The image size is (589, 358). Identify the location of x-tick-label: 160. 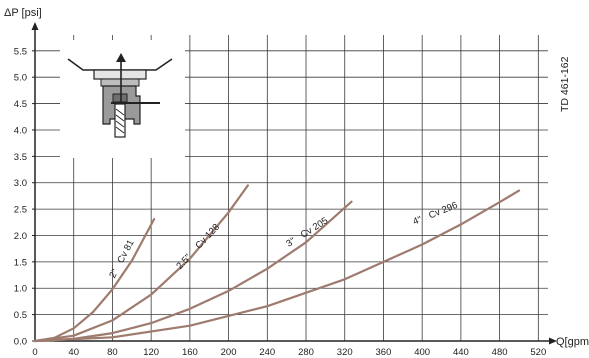
(190, 352).